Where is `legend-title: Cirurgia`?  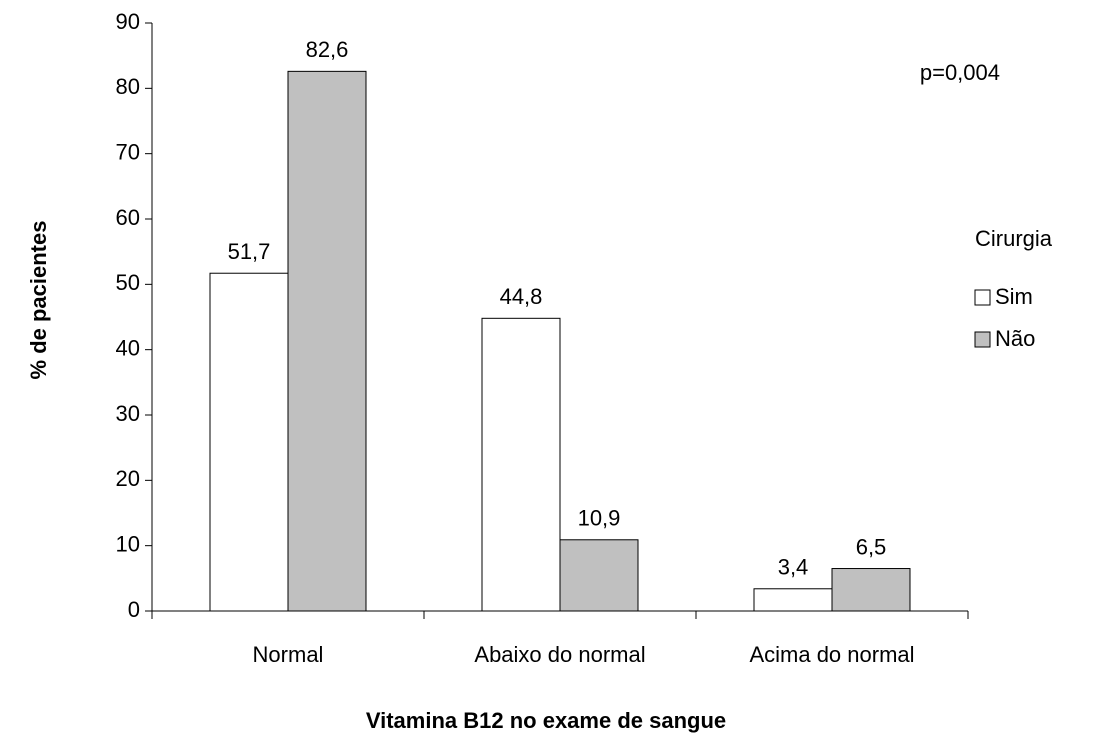
legend-title: Cirurgia is located at coordinates (1014, 238).